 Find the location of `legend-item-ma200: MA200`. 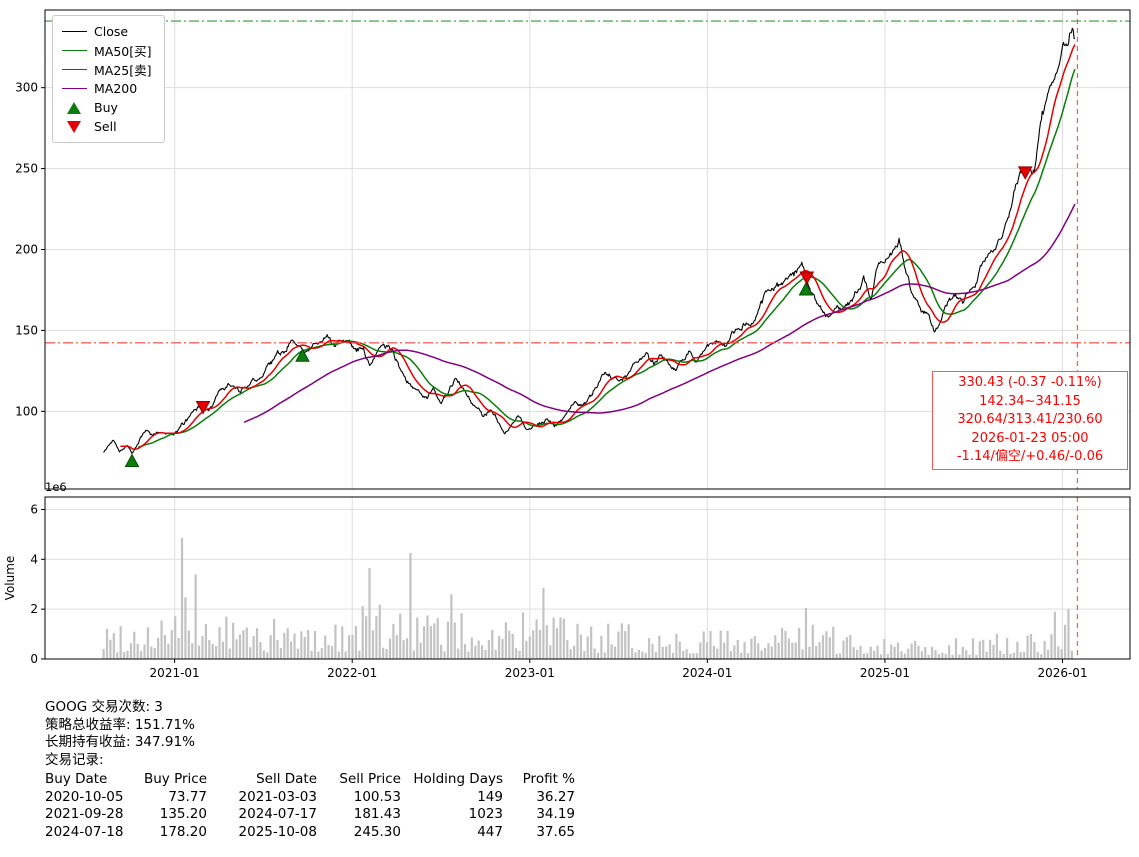

legend-item-ma200: MA200 is located at coordinates (106, 88).